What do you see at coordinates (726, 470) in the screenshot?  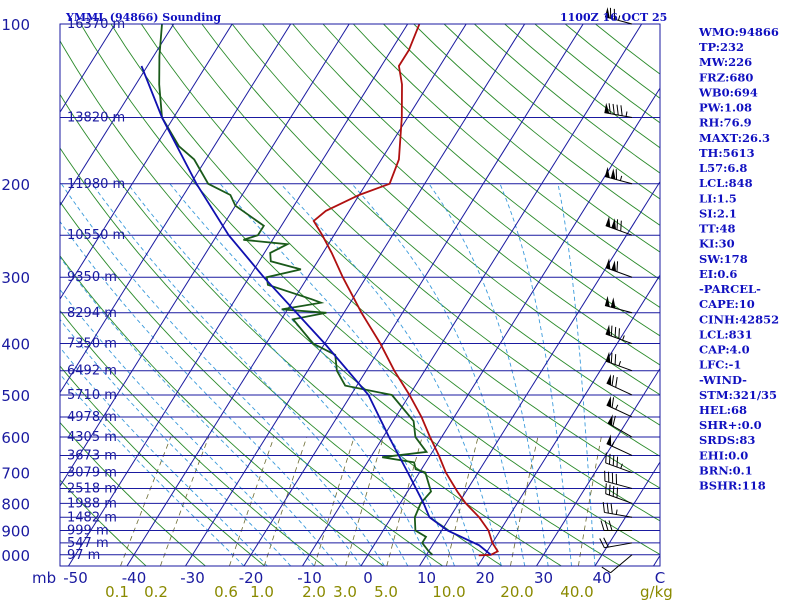 I see `index-value: BRN:0.1` at bounding box center [726, 470].